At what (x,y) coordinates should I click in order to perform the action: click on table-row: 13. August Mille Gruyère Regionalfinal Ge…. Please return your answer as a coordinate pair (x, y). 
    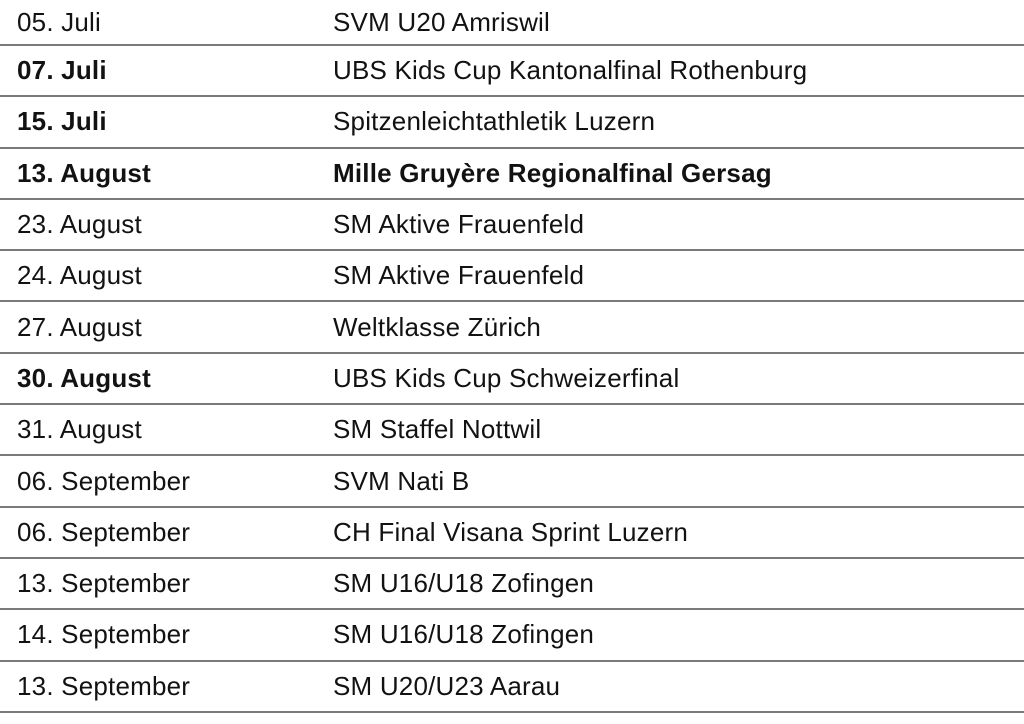
    Looking at the image, I should click on (512, 174).